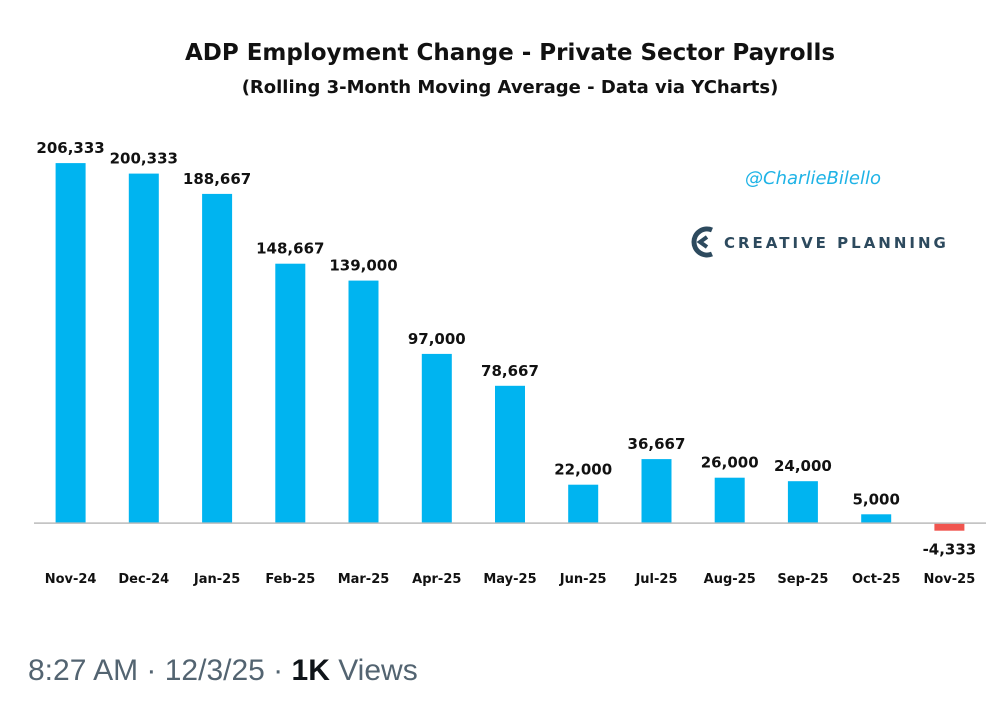 This screenshot has width=1000, height=702. I want to click on x-tick-label: Apr-25, so click(436, 579).